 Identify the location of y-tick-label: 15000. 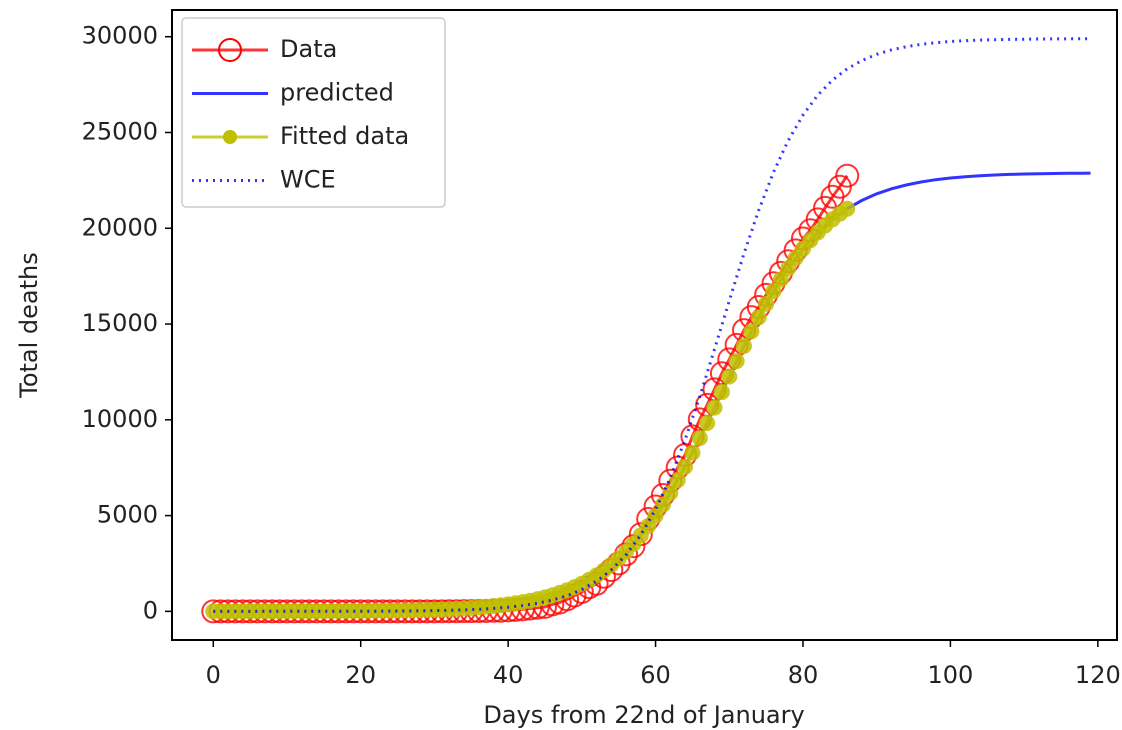
(120, 323).